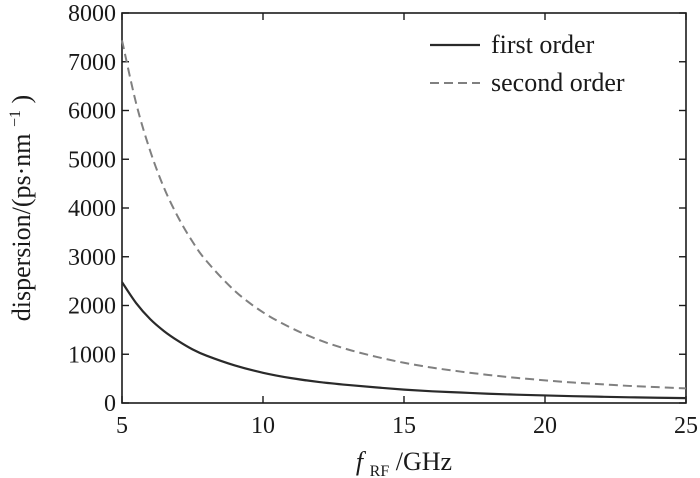 This screenshot has width=700, height=478. I want to click on legend-label-second-order: second order, so click(558, 82).